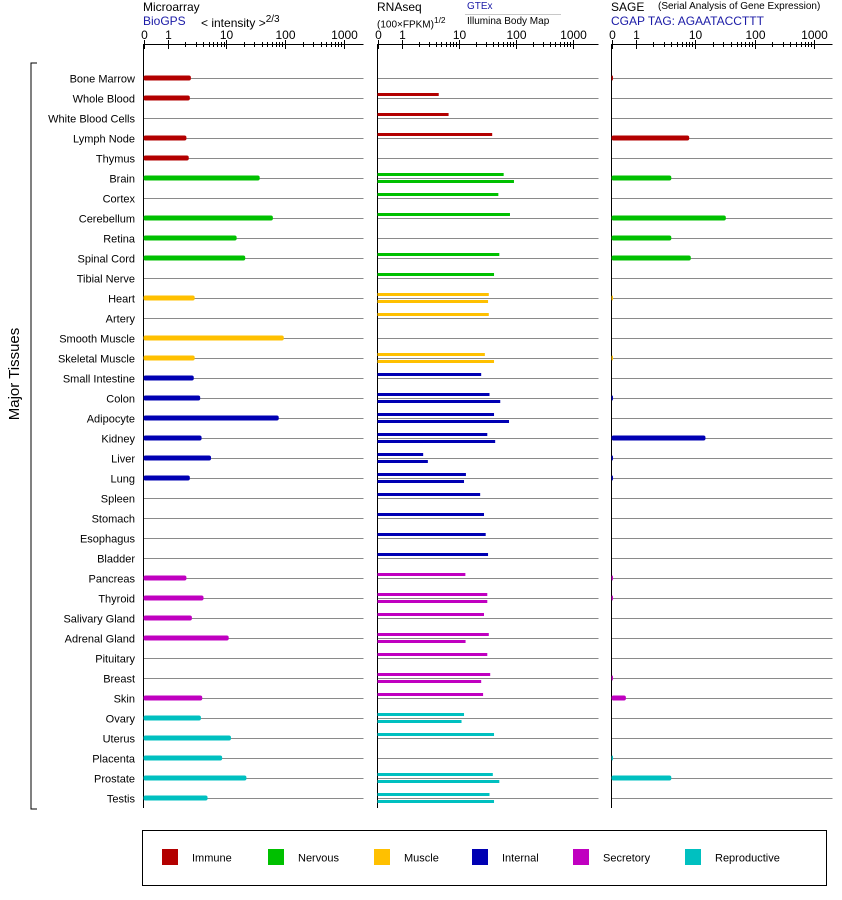  What do you see at coordinates (439, 20) in the screenshot?
I see `rnaseq-unit-exponent: 1/2` at bounding box center [439, 20].